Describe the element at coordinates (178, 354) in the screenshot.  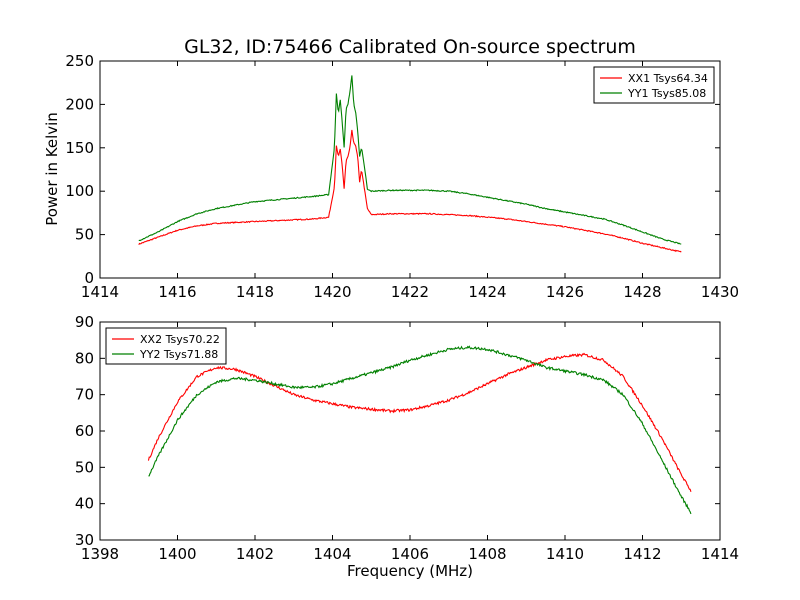
I see `legend-label: YY2 Tsys71.88` at that location.